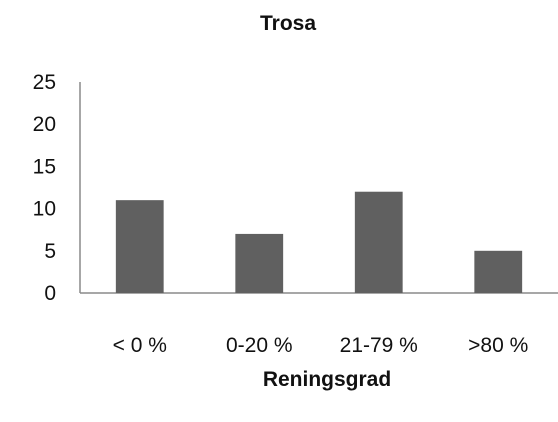  Describe the element at coordinates (44, 188) in the screenshot. I see `y-tick-labels: 0 5 10 15 20 25` at that location.